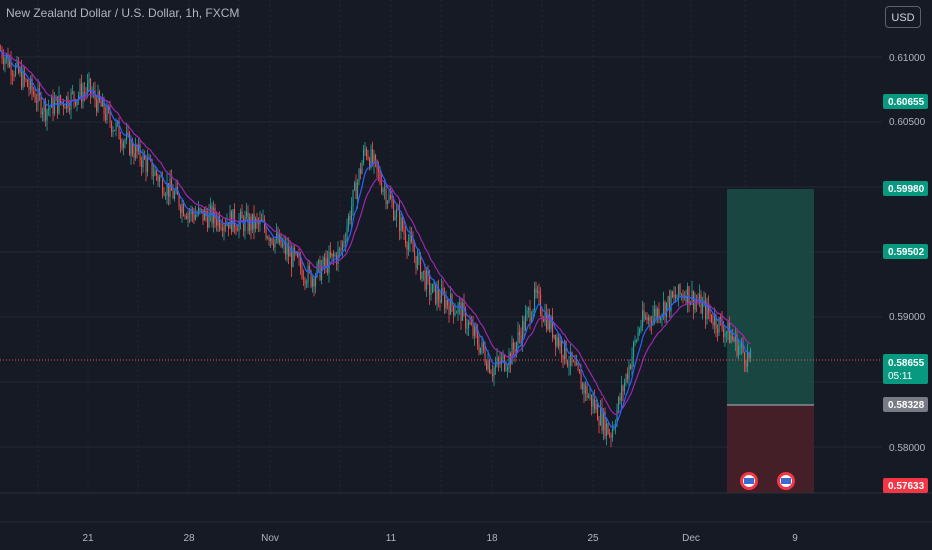  Describe the element at coordinates (770, 449) in the screenshot. I see `stop-zone` at that location.